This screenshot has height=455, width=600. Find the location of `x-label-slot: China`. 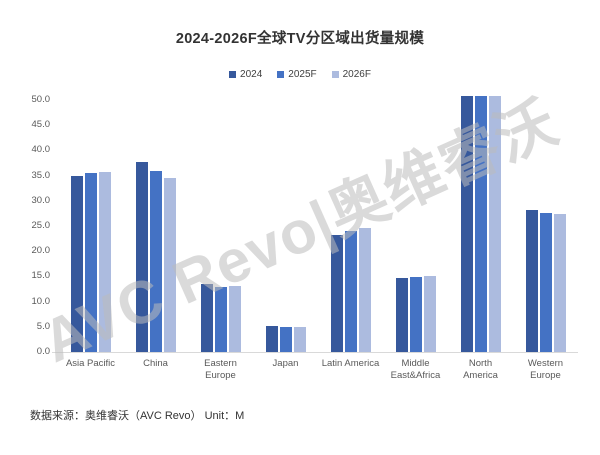

x-label-slot: China is located at coordinates (155, 364).